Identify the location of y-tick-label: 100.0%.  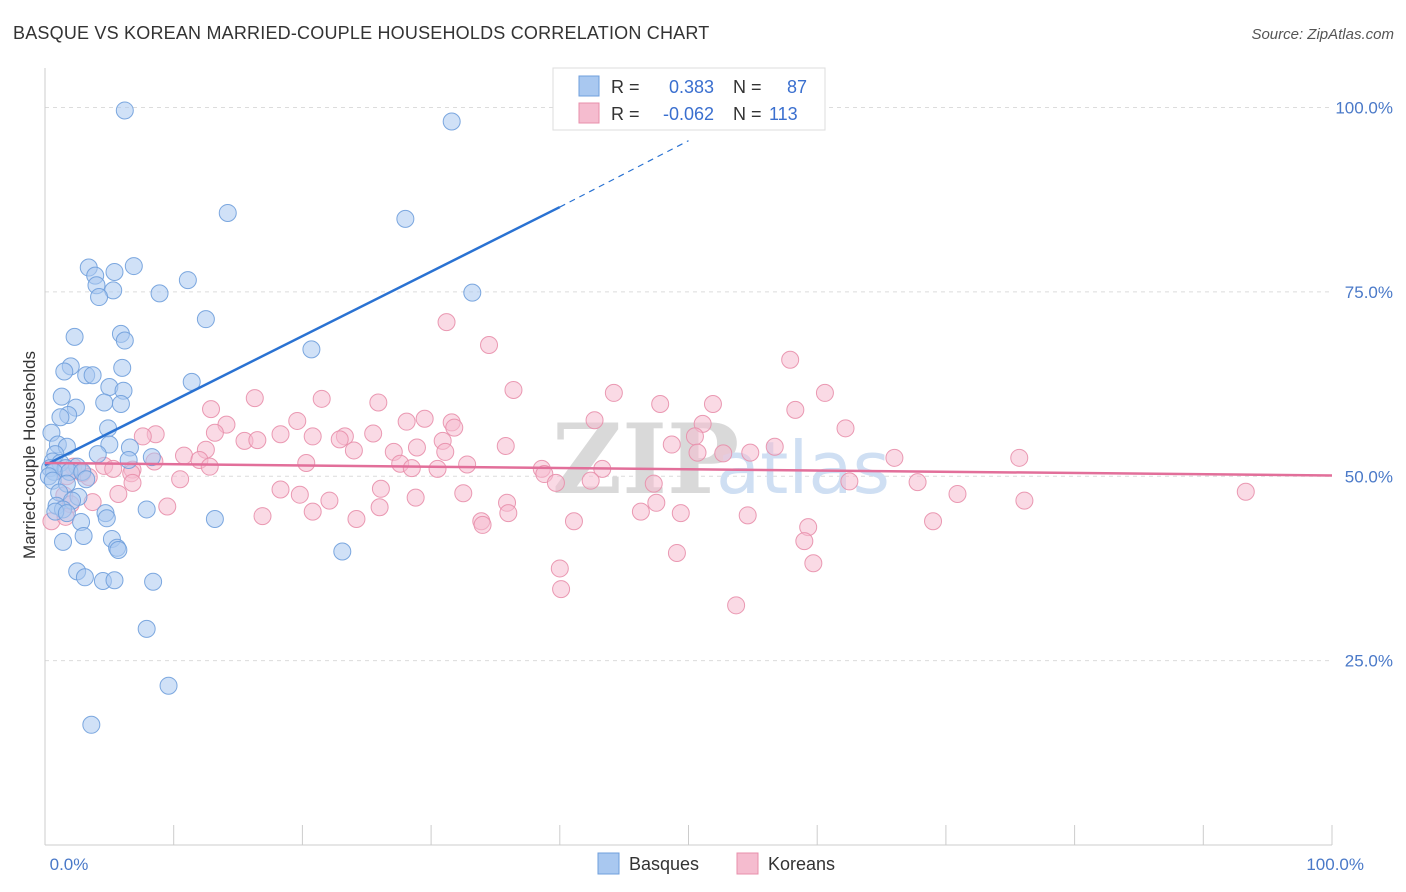
(1364, 108).